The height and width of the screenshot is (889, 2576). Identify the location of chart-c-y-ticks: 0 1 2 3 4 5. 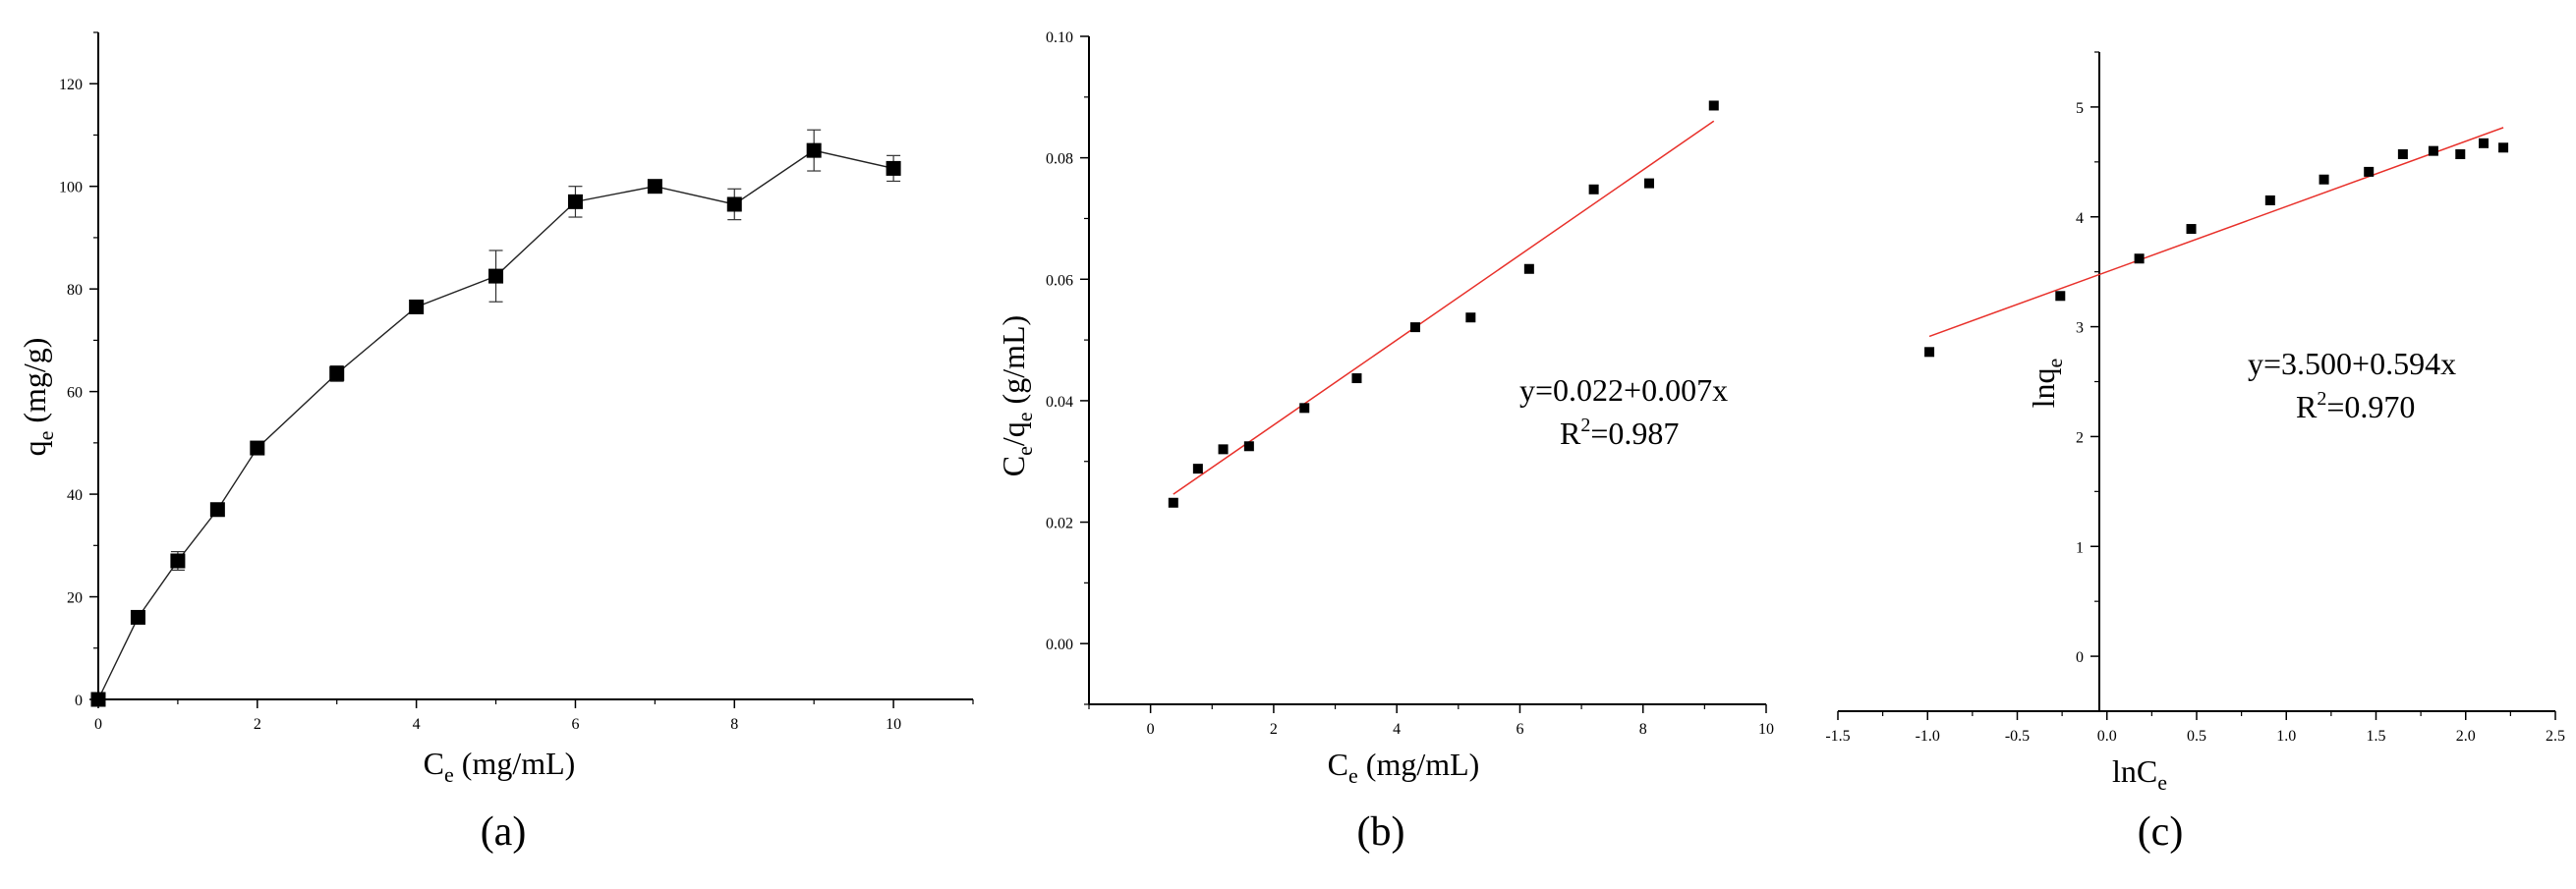
(2088, 381).